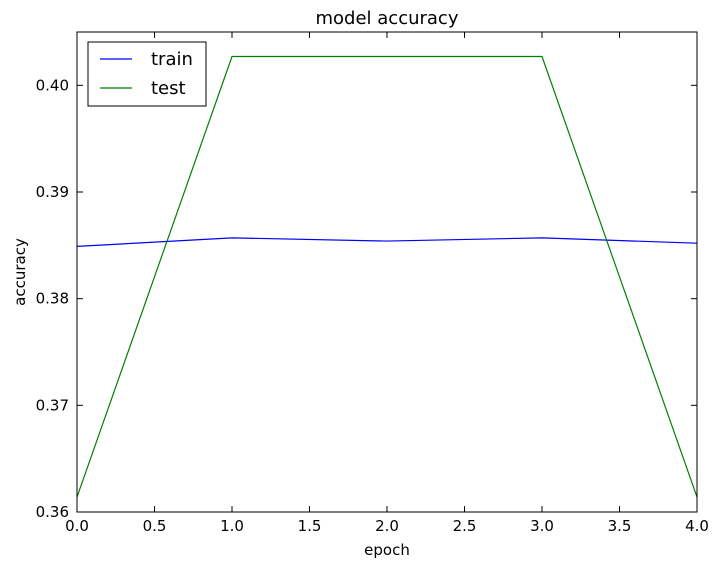 The image size is (720, 570). Describe the element at coordinates (620, 526) in the screenshot. I see `x-tick-label: 3.5` at that location.